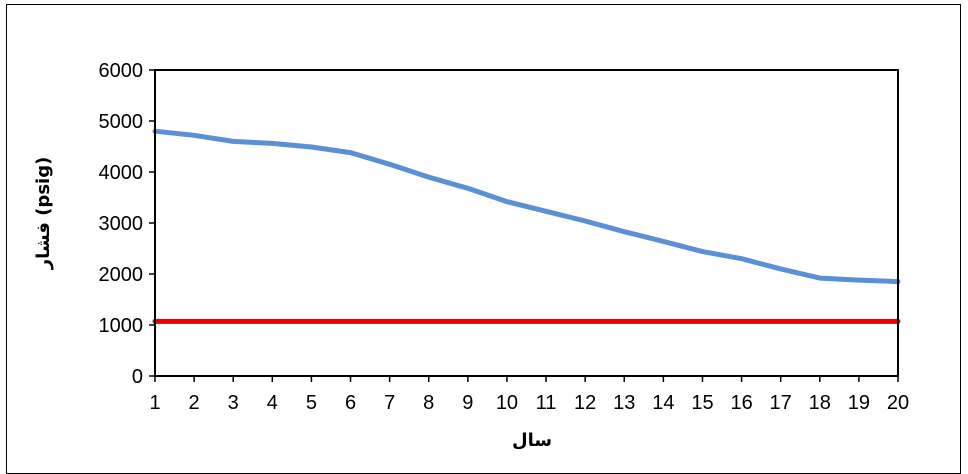 Image resolution: width=968 pixels, height=474 pixels. Describe the element at coordinates (194, 403) in the screenshot. I see `x-tick-label: 2` at that location.